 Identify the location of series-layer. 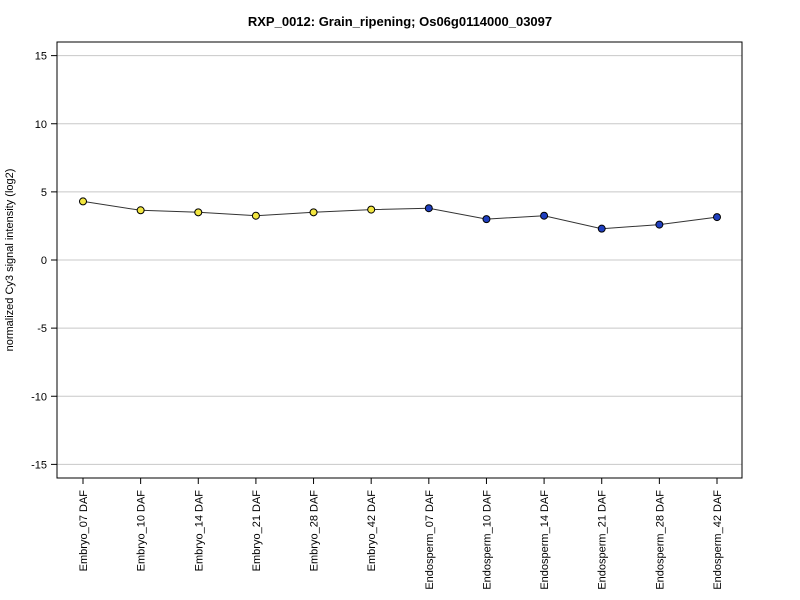
(400, 215).